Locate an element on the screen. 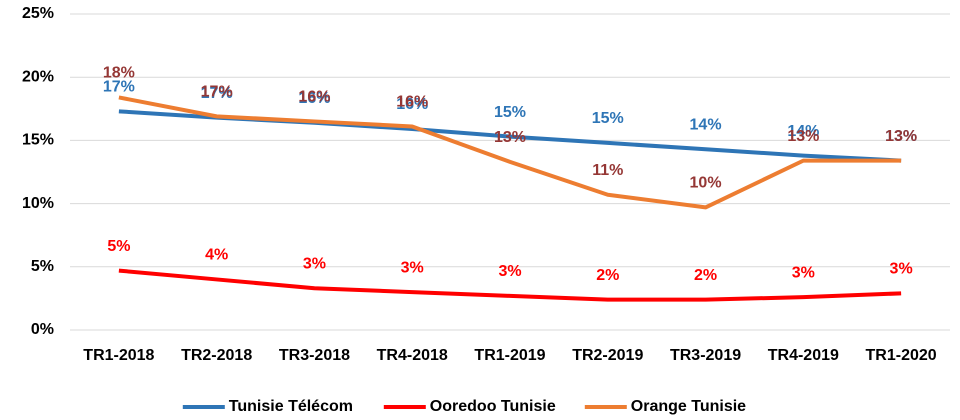 This screenshot has height=420, width=960. y-tick-label: 10% is located at coordinates (38, 203).